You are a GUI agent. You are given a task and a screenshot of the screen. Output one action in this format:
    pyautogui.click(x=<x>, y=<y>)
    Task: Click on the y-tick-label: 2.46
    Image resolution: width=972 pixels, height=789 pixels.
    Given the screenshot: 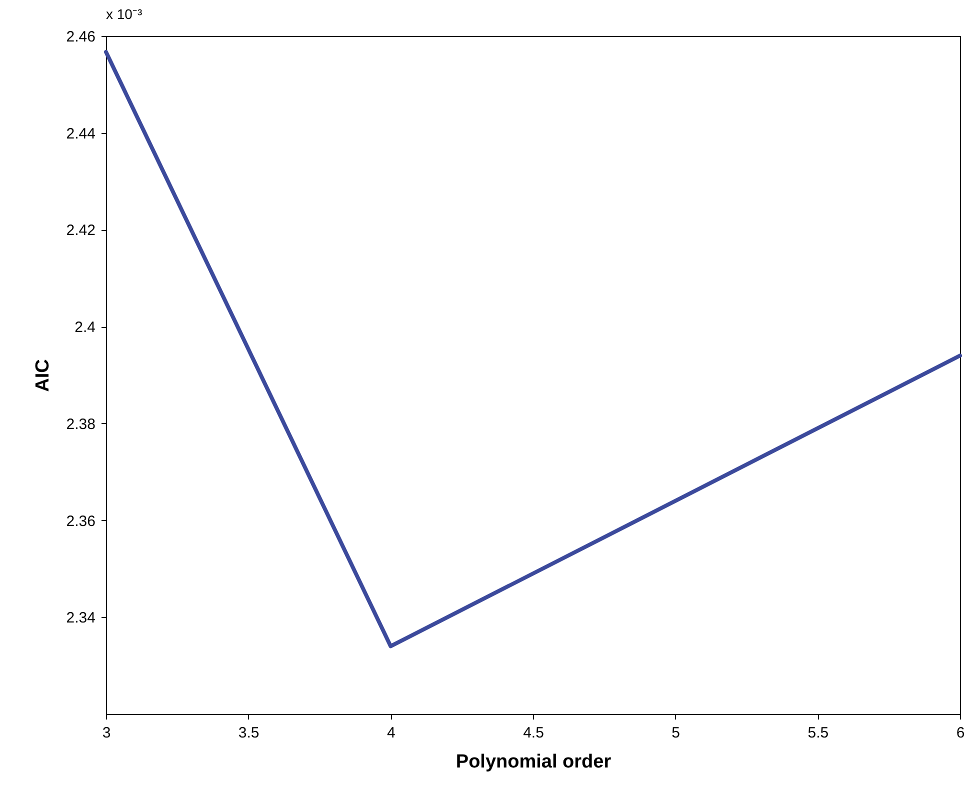 What is the action you would take?
    pyautogui.click(x=81, y=37)
    